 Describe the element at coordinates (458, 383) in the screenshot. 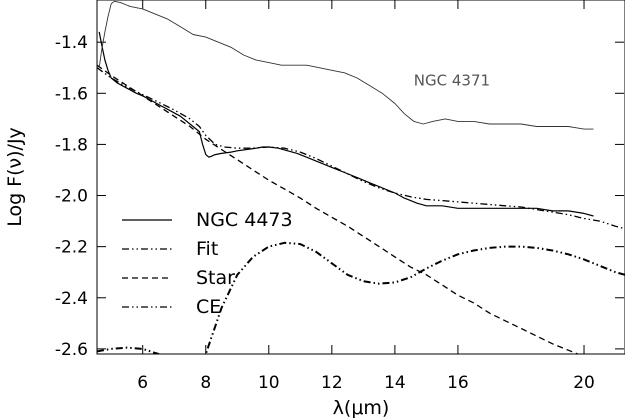

I see `x-tick-label: 16` at that location.